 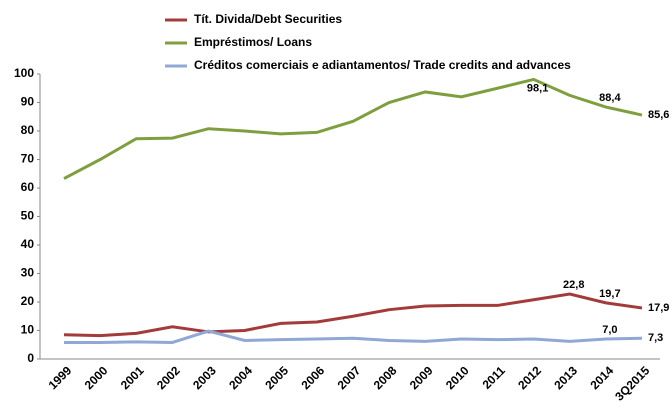 I want to click on data-label: 19,7, so click(x=609, y=294).